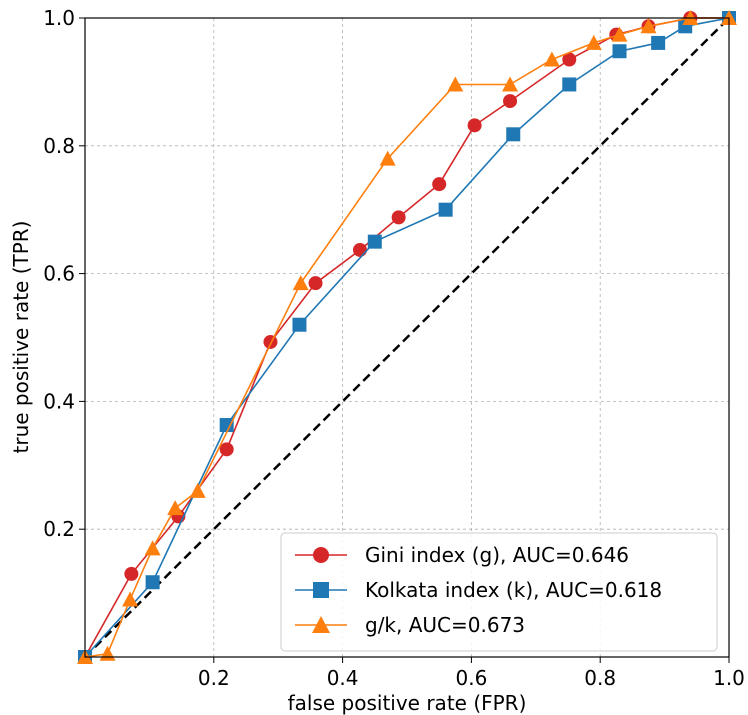  I want to click on x-tick-label: 0.8, so click(600, 678).